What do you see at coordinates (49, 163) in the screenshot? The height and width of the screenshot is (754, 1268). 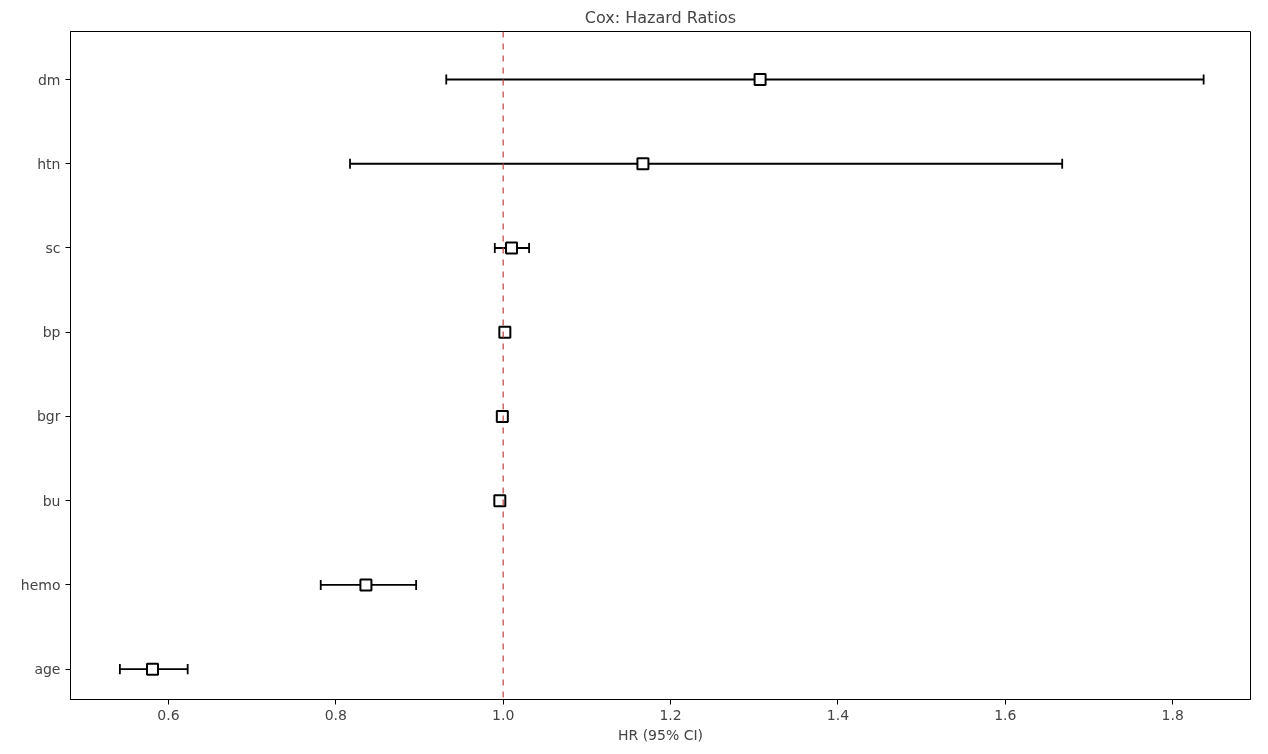 I see `y-tick-label: htn` at bounding box center [49, 163].